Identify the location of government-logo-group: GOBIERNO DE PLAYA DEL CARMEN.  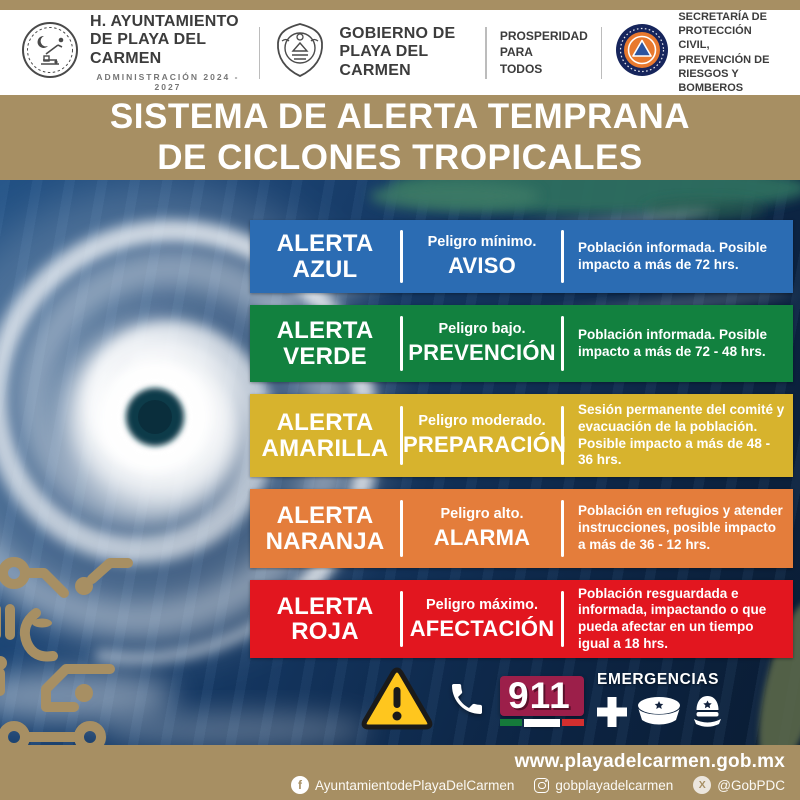
(372, 52).